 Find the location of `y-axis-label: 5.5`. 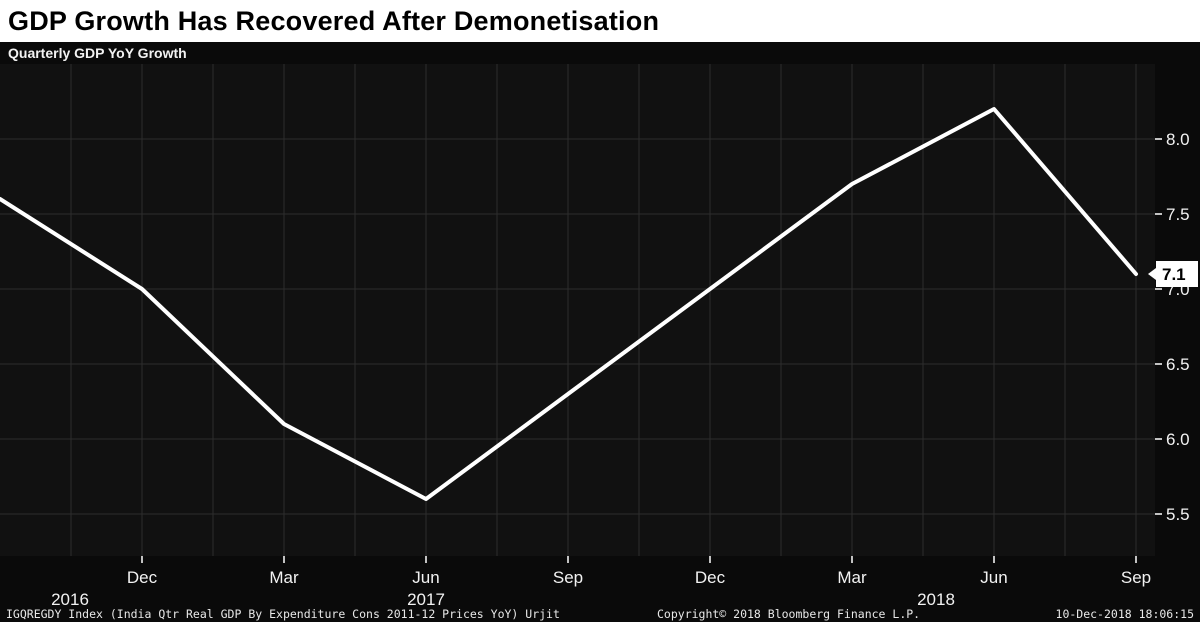

y-axis-label: 5.5 is located at coordinates (1178, 514).